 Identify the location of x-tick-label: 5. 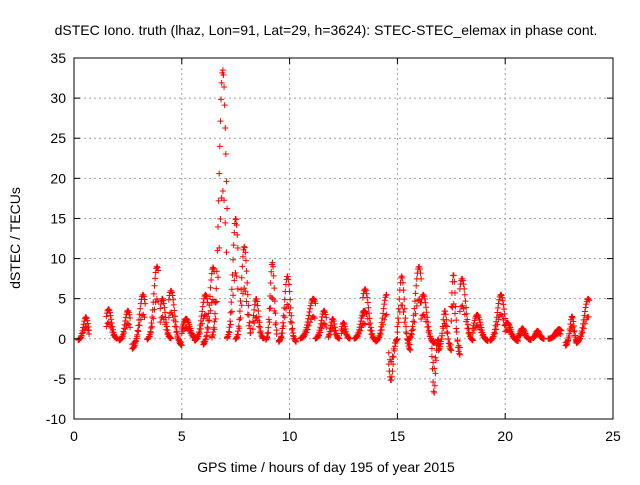
(182, 436).